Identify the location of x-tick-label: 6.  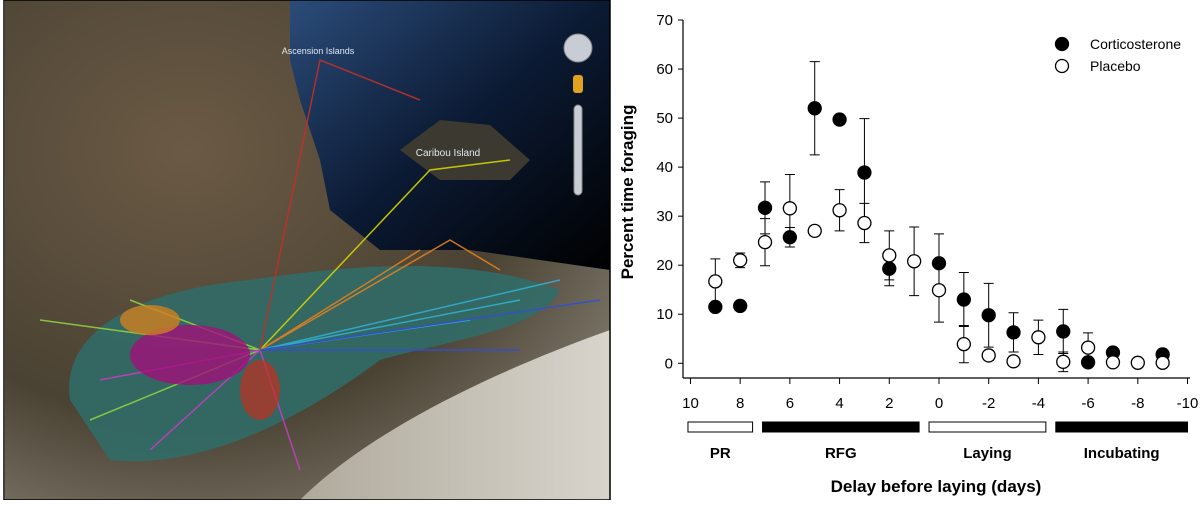
(790, 403).